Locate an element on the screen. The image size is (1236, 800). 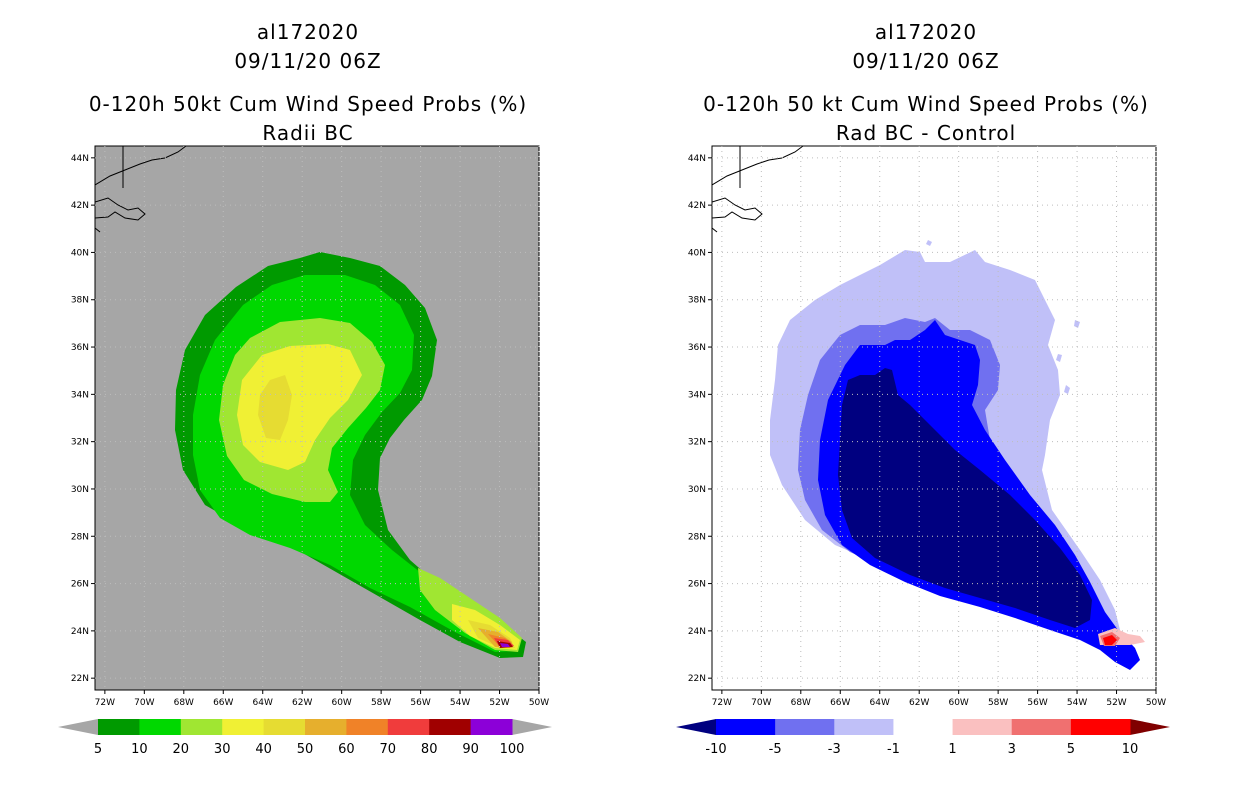
lon-label: 70W is located at coordinates (761, 703).